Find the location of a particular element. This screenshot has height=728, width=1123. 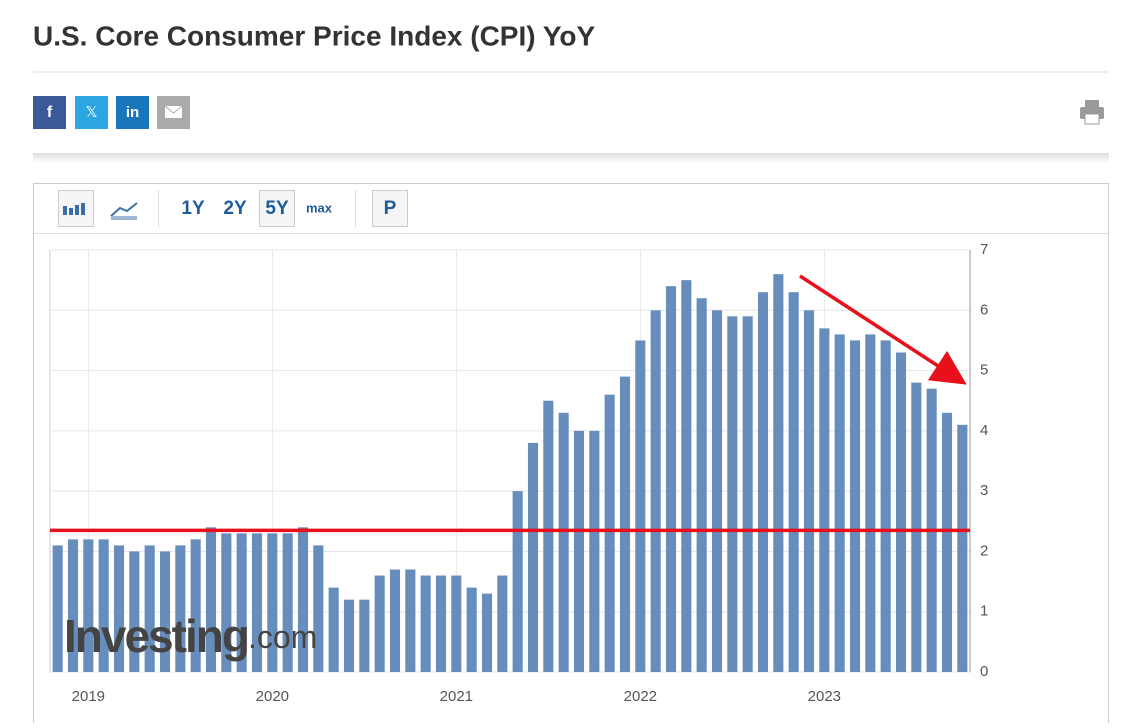

range-button: max is located at coordinates (319, 207).